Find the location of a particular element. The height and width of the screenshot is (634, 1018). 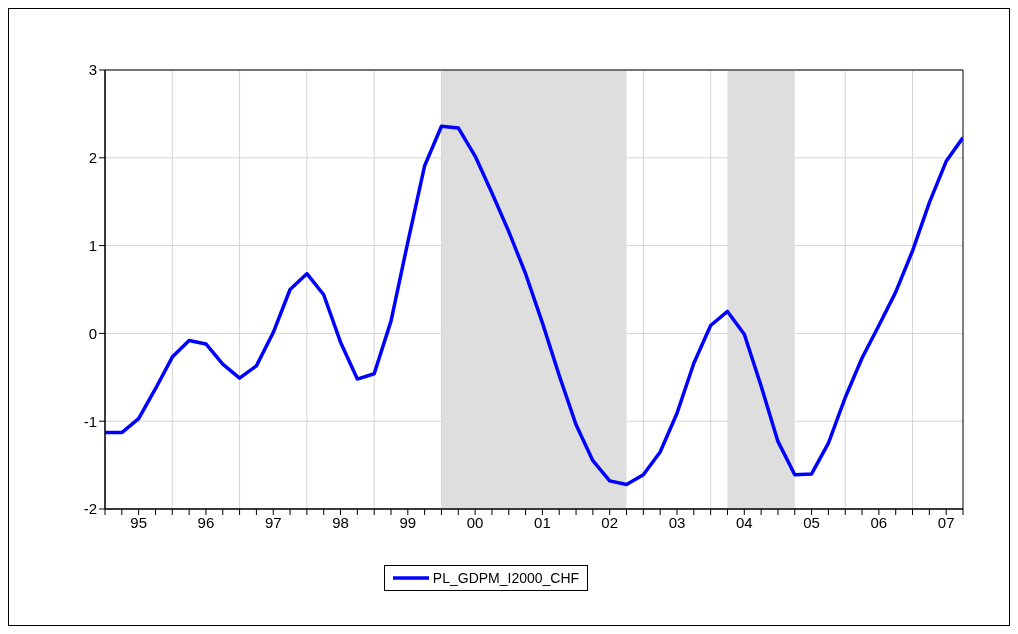

x-tick-label: 01 is located at coordinates (542, 522).